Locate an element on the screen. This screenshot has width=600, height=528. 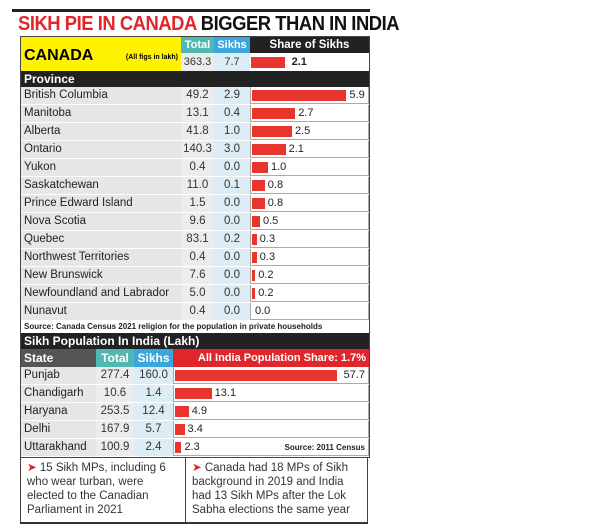
row-name: Nova Scotia is located at coordinates (101, 221).